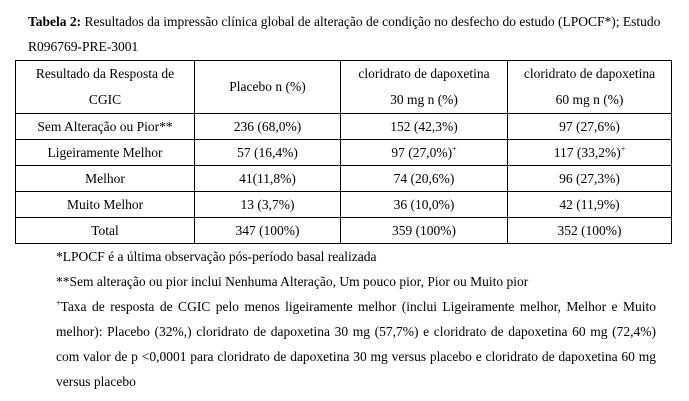 This screenshot has width=689, height=401. I want to click on header-cgic: Resultado da Resposta de CGIC, so click(105, 87).